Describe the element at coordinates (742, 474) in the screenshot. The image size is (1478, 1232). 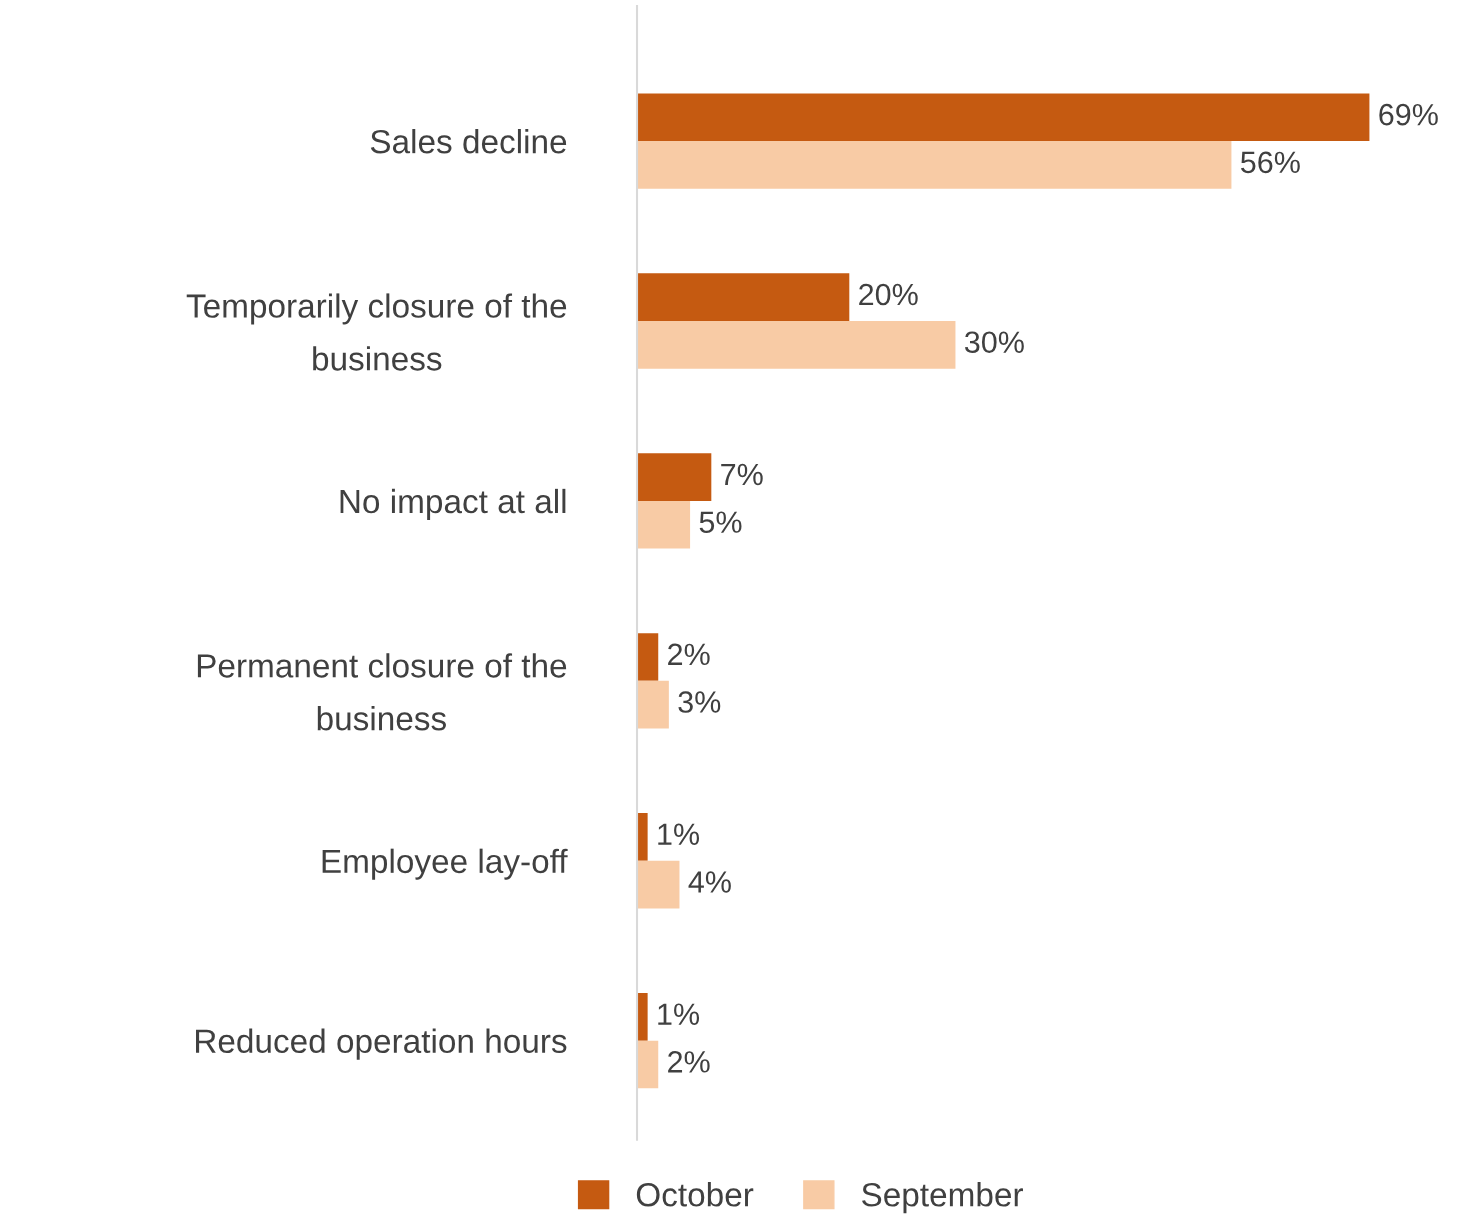
I see `data-label: 7%` at that location.